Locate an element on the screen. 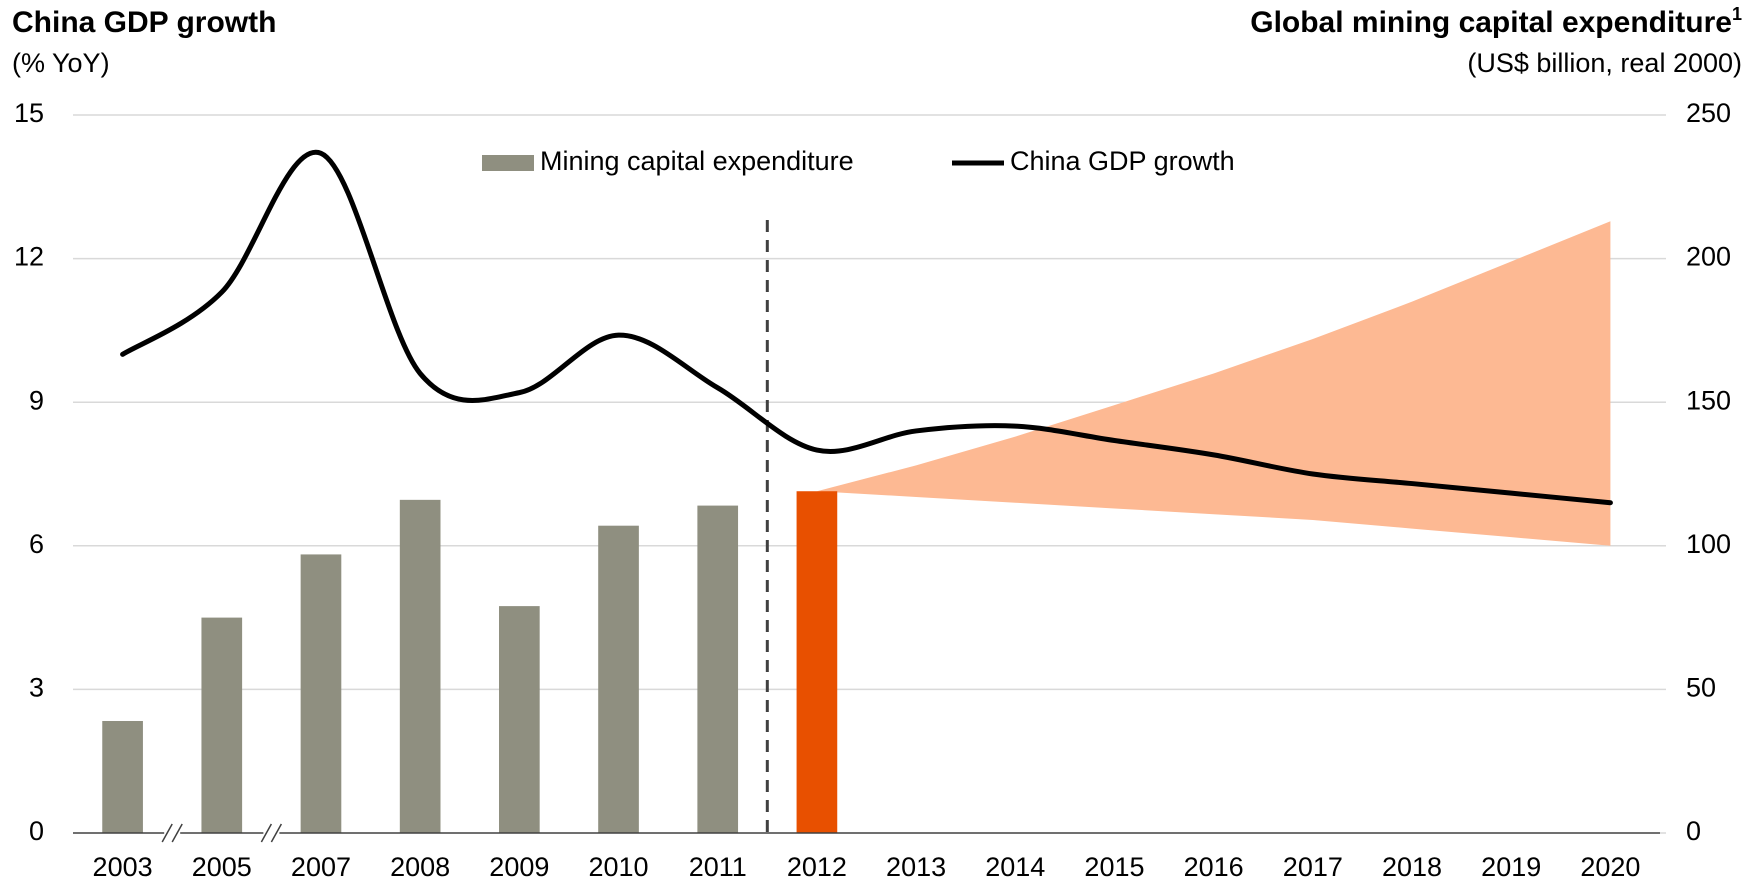 This screenshot has width=1752, height=881. right-axis-title-text: Global mining capital expenditure is located at coordinates (1491, 22).